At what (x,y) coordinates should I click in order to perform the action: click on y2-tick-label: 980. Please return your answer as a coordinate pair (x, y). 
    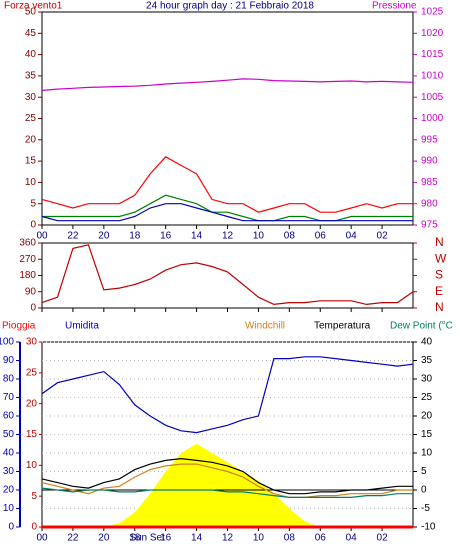
    Looking at the image, I should click on (429, 203).